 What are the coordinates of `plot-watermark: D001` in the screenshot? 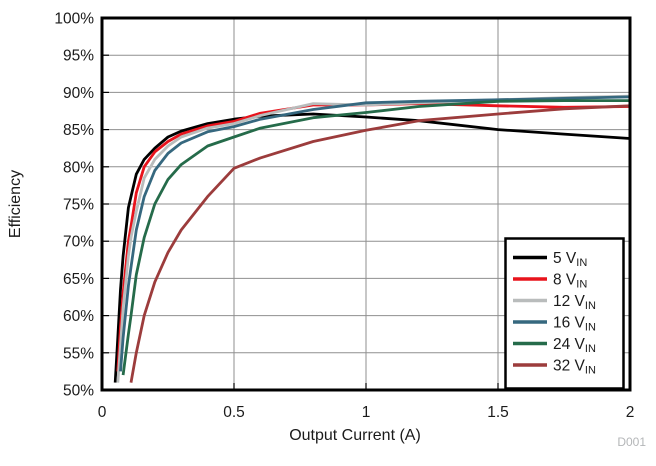 It's located at (631, 442).